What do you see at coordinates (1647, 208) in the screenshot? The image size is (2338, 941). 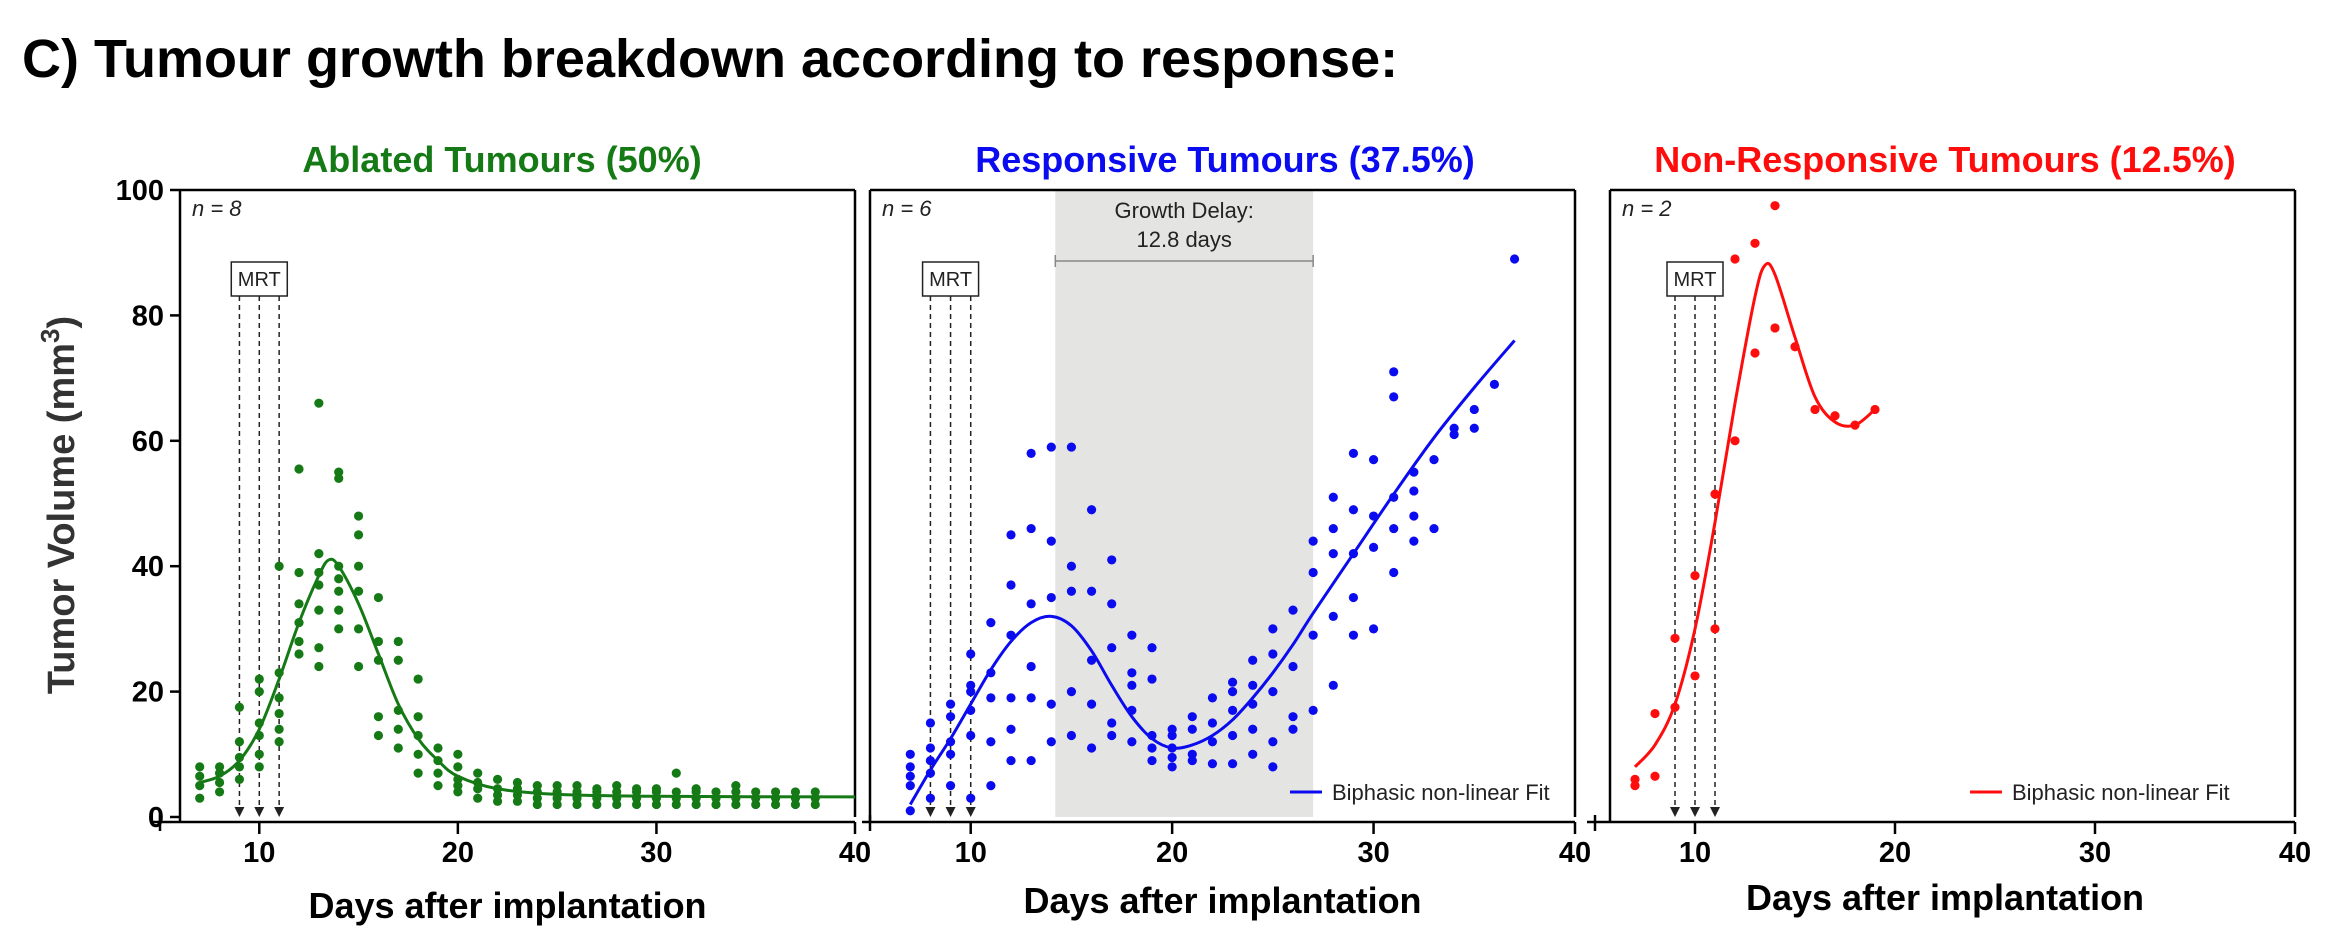 I see `n-label: n = 2` at bounding box center [1647, 208].